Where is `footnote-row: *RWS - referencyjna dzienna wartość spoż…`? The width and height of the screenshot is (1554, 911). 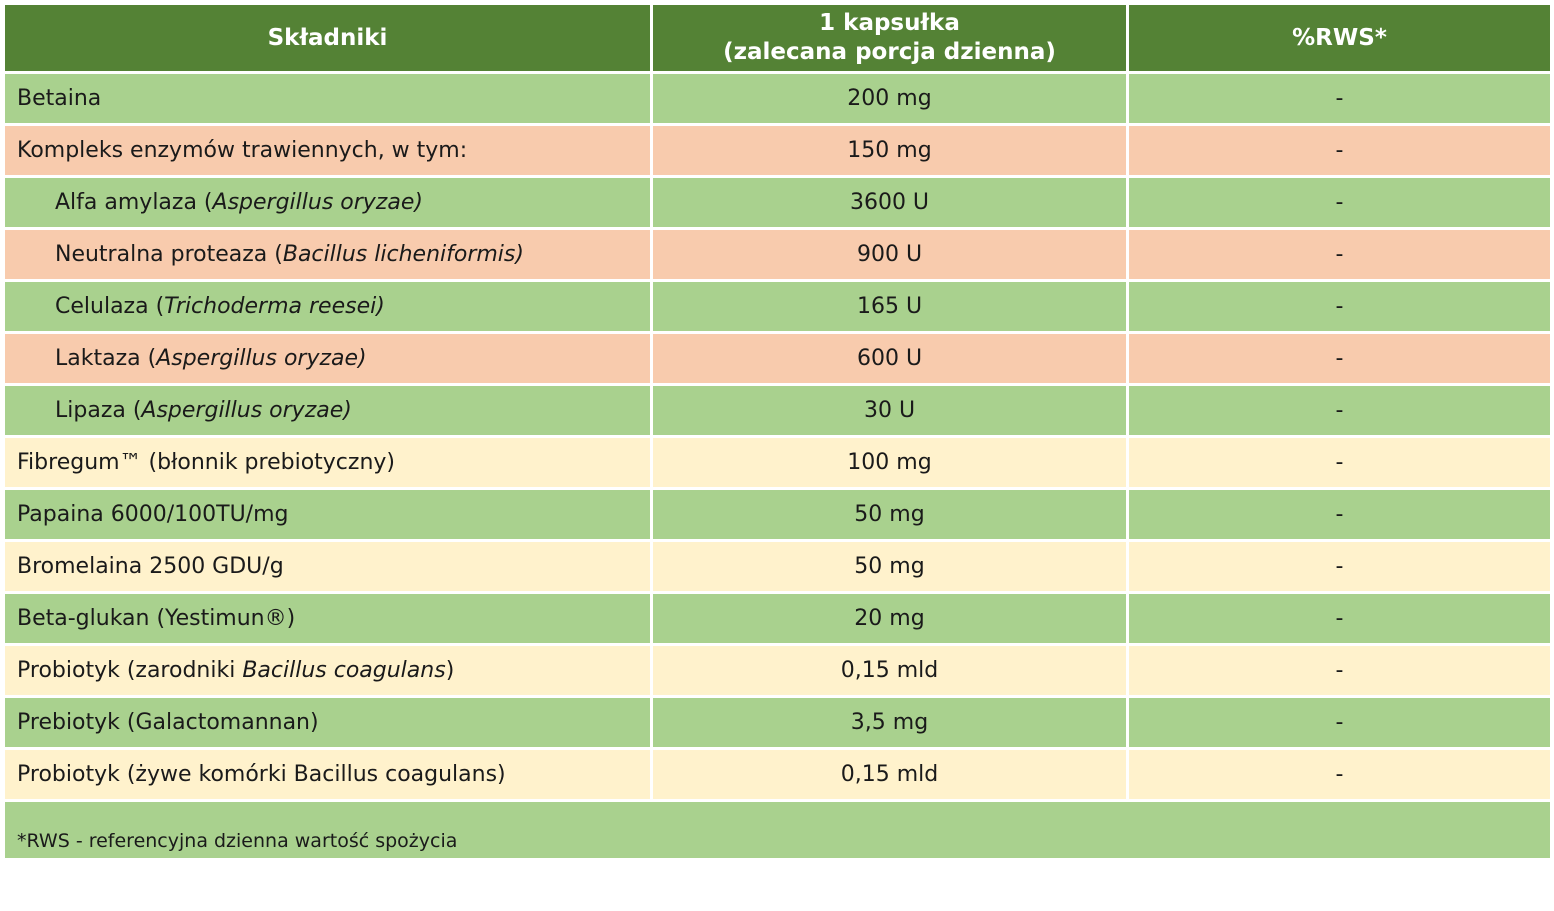 footnote-row: *RWS - referencyjna dzienna wartość spoż… is located at coordinates (777, 830).